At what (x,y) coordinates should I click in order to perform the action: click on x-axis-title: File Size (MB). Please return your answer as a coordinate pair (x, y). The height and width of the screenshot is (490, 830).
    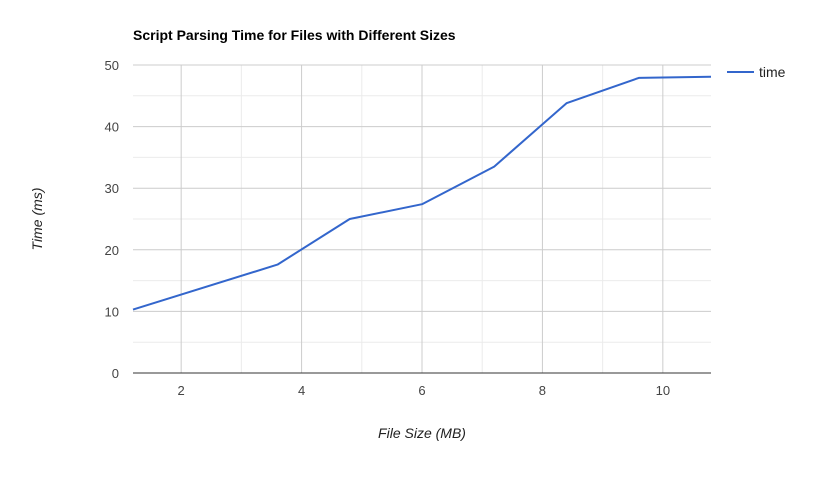
    Looking at the image, I should click on (422, 433).